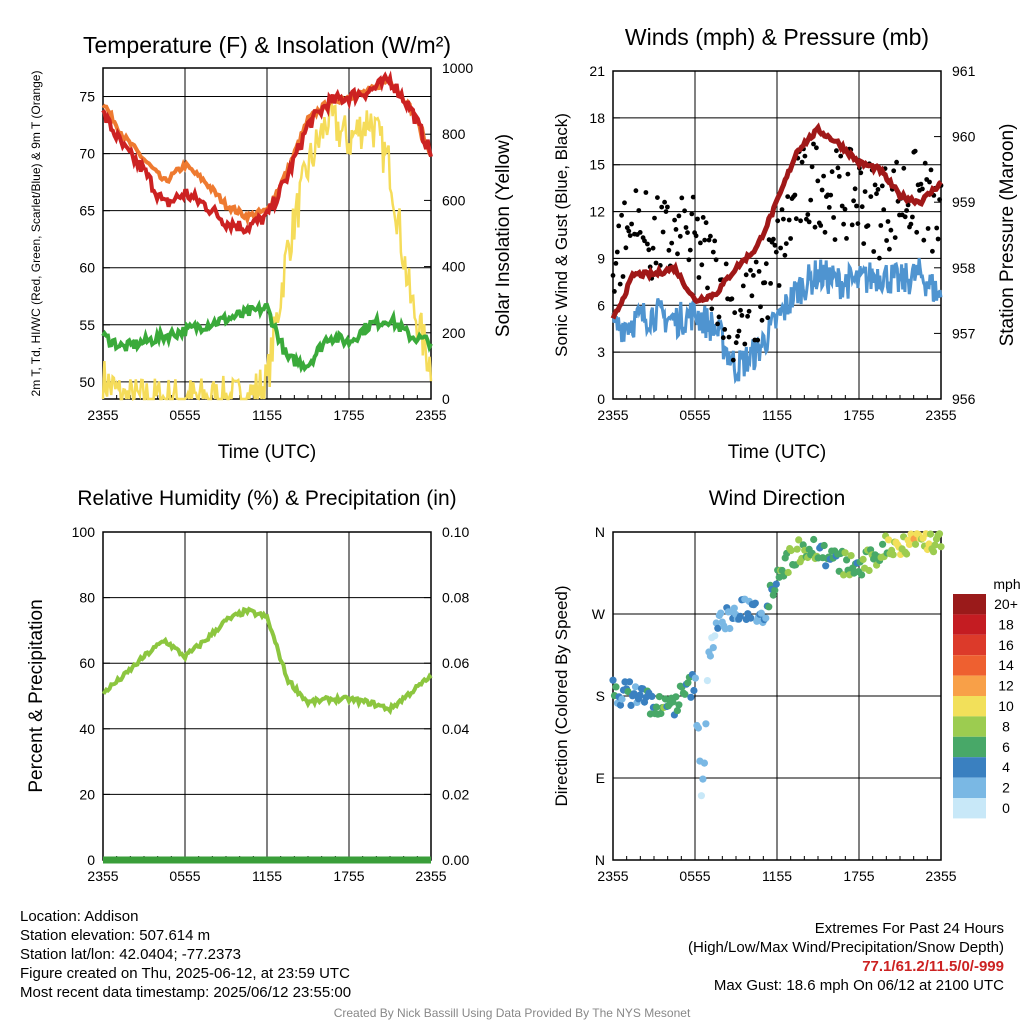  Describe the element at coordinates (457, 68) in the screenshot. I see `y-tick-label-right: 1000` at that location.